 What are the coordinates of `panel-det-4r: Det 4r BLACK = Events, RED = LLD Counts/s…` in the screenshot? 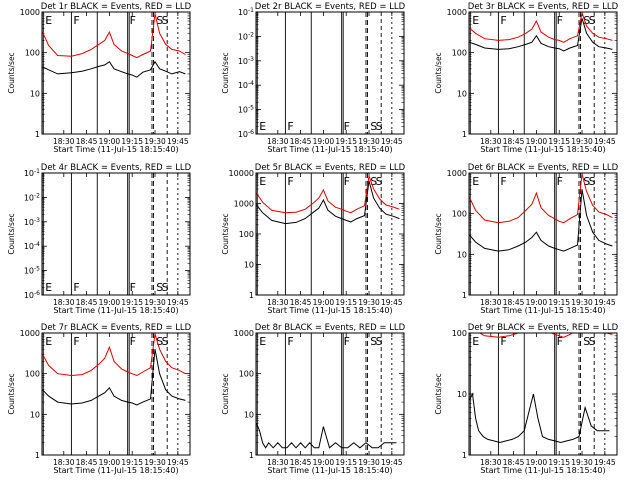 It's located at (99, 239).